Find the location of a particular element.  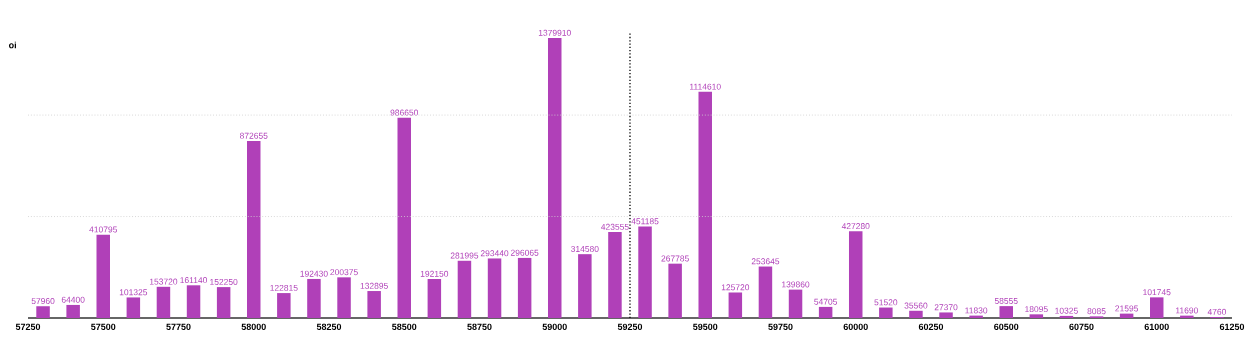

data-label: 139860 is located at coordinates (796, 284).